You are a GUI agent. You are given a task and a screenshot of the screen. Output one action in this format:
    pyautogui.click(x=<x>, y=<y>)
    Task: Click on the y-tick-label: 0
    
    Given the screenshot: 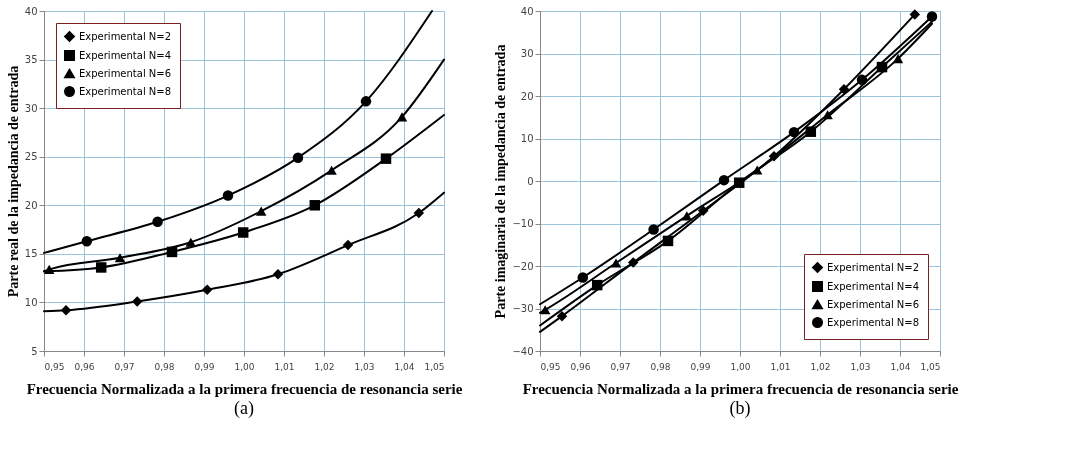 What is the action you would take?
    pyautogui.click(x=530, y=181)
    